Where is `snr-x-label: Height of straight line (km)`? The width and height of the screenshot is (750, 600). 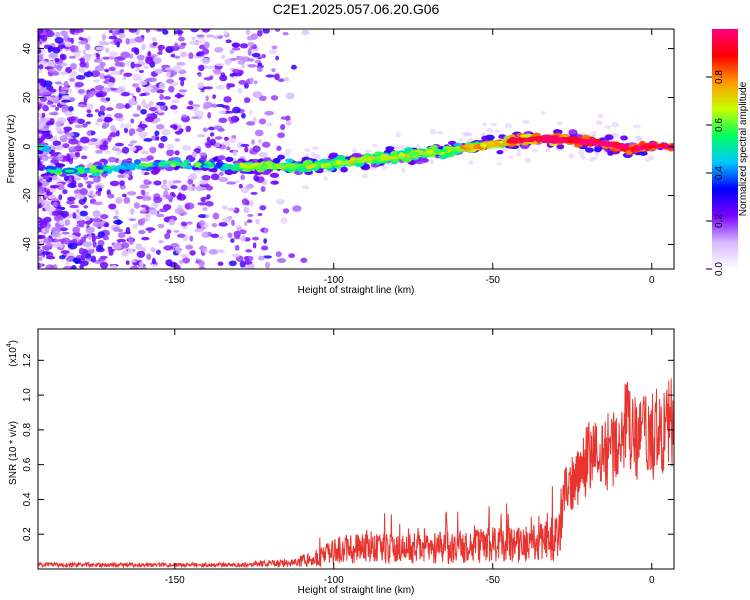 snr-x-label: Height of straight line (km) is located at coordinates (356, 590).